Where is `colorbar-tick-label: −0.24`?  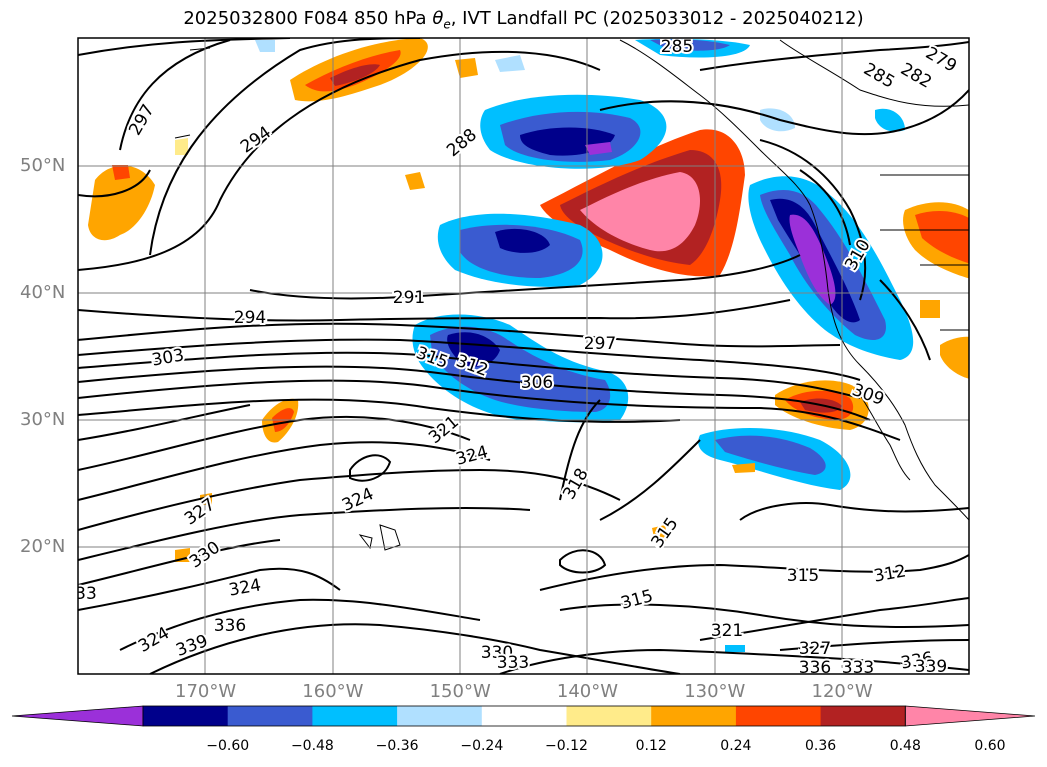
colorbar-tick-label: −0.24 is located at coordinates (482, 746).